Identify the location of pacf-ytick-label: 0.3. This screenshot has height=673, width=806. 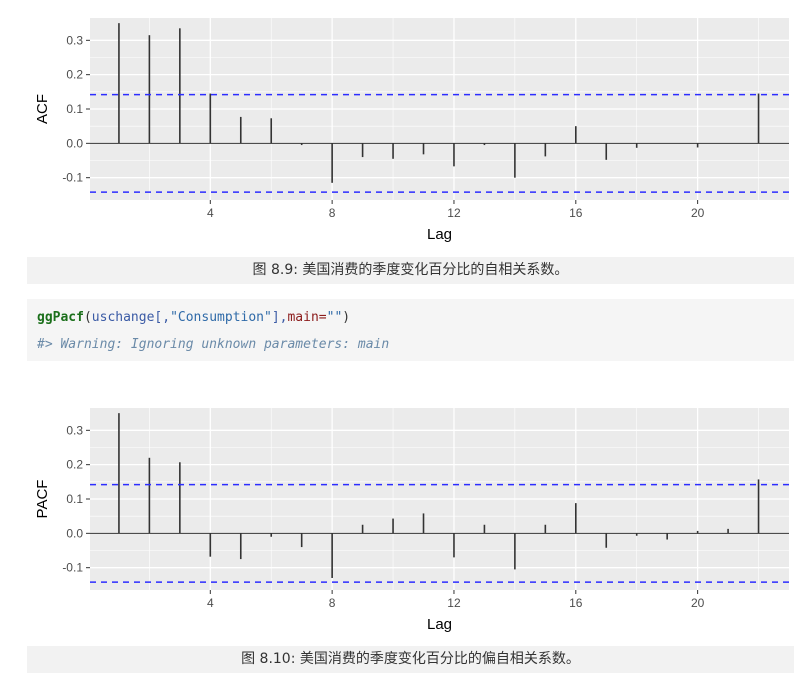
(74, 430).